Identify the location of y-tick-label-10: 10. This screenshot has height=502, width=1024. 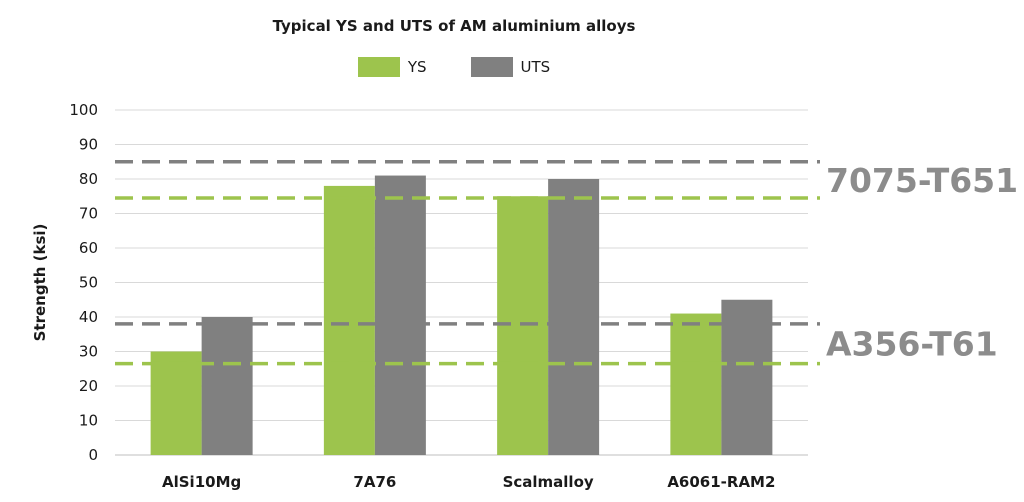
(88, 421).